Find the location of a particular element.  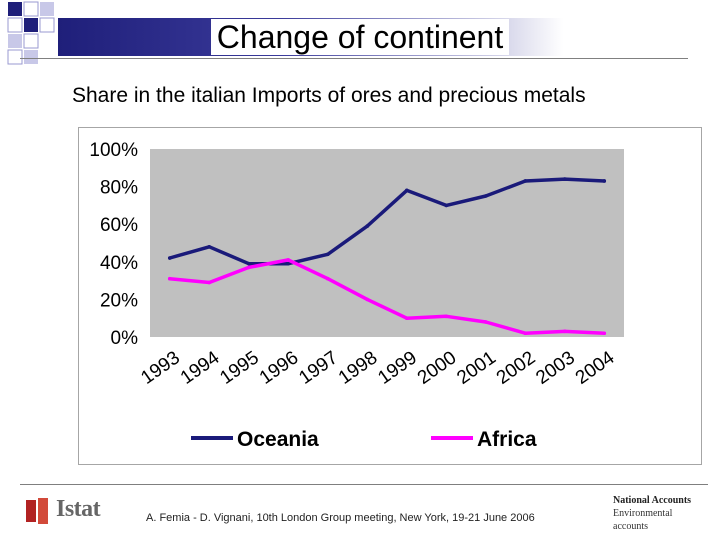

footer-side-note: National Accounts Environmental accounts is located at coordinates (652, 513).